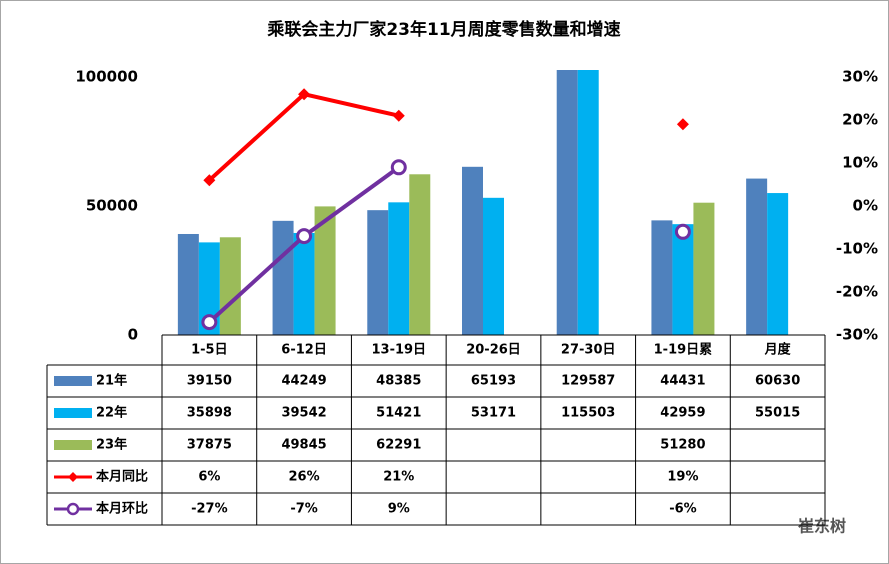 This screenshot has height=564, width=889. I want to click on legend-label: 本月环比, so click(122, 509).